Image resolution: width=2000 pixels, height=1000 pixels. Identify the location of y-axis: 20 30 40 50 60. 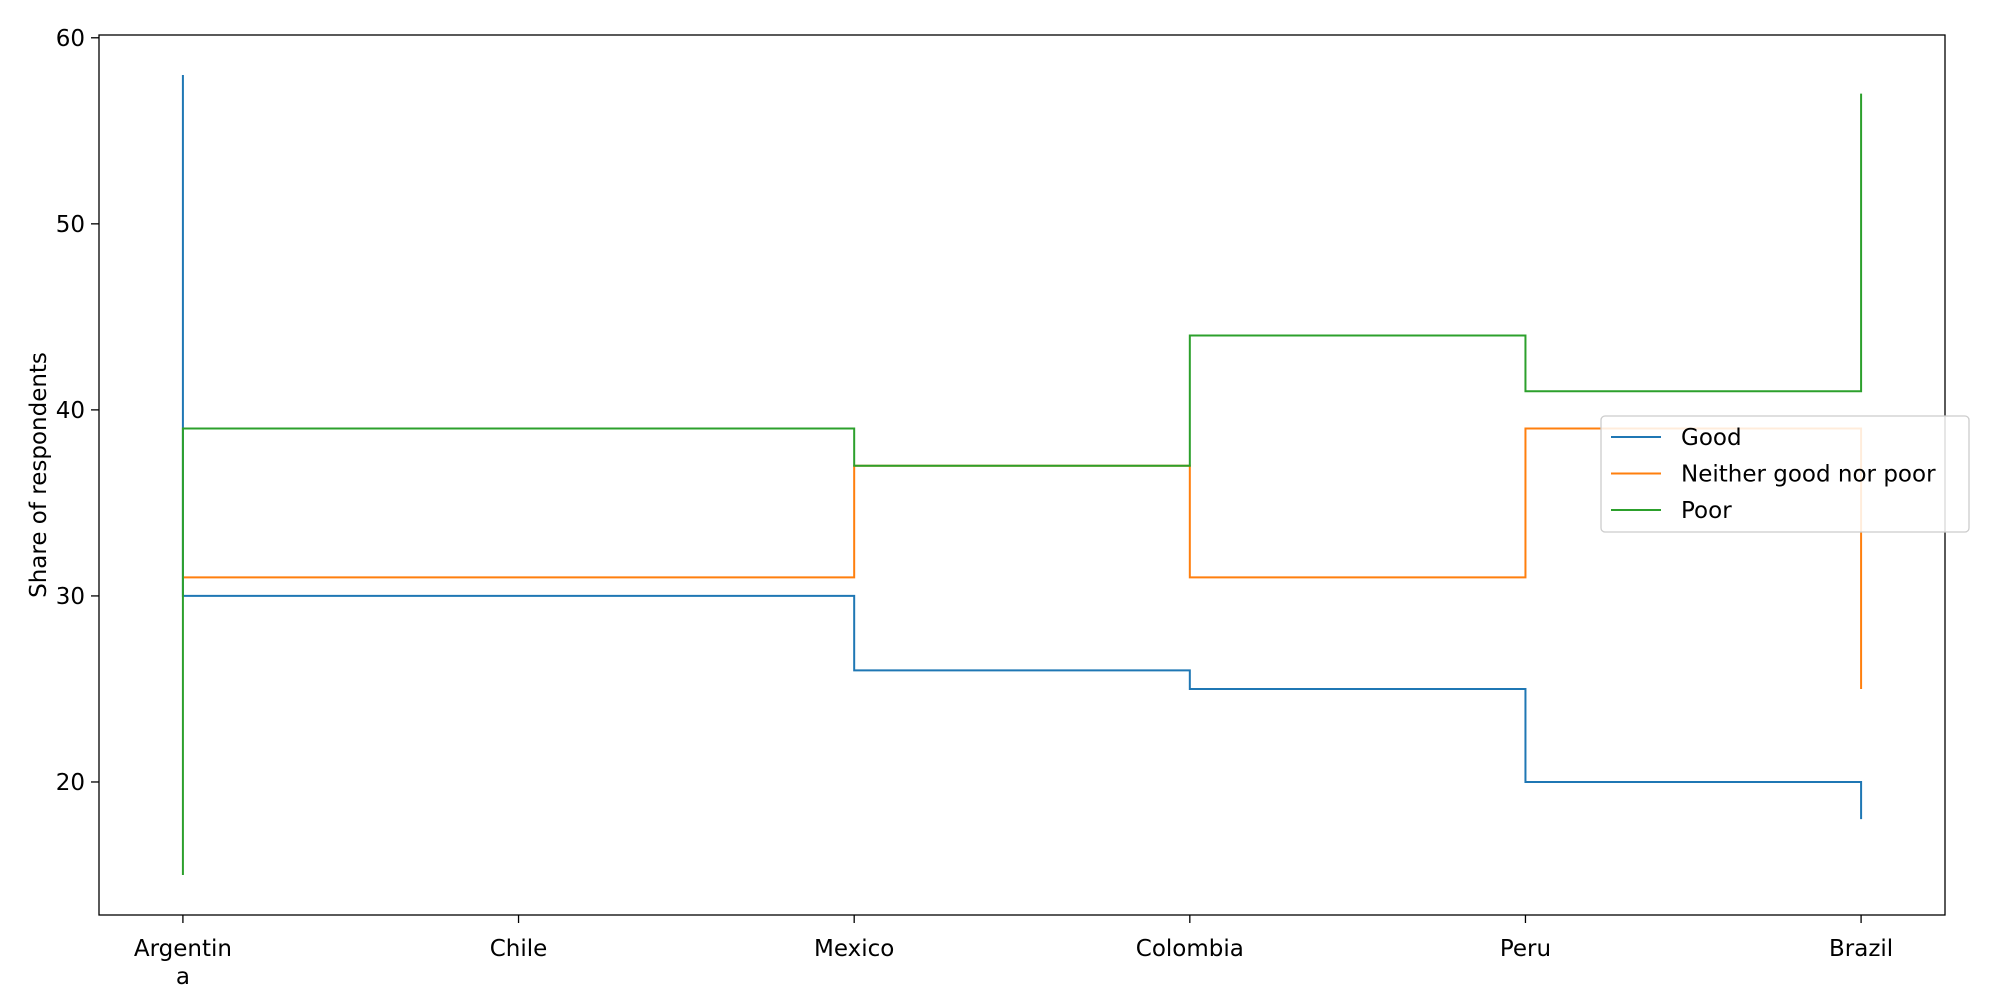
(77, 411).